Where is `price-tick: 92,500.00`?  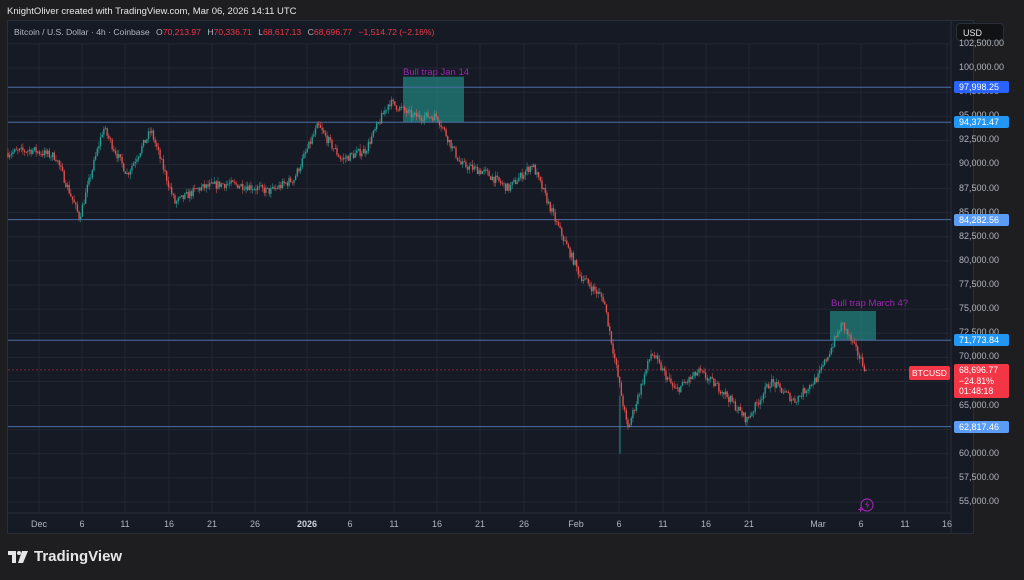 price-tick: 92,500.00 is located at coordinates (979, 139).